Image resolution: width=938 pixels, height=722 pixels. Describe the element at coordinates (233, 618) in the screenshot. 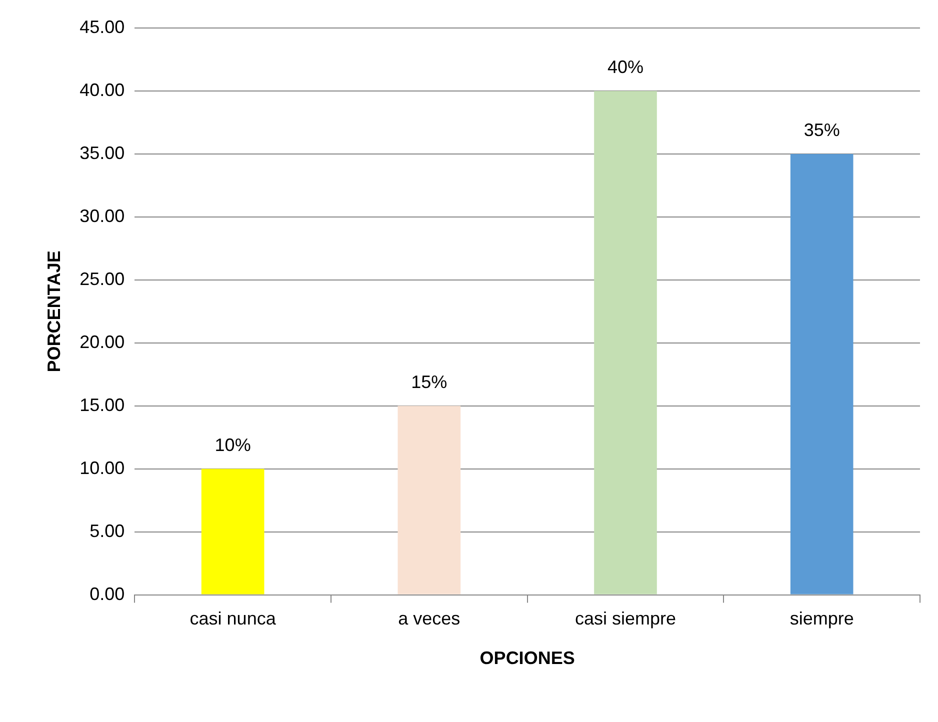

I see `x-tick-label: casi nunca` at that location.